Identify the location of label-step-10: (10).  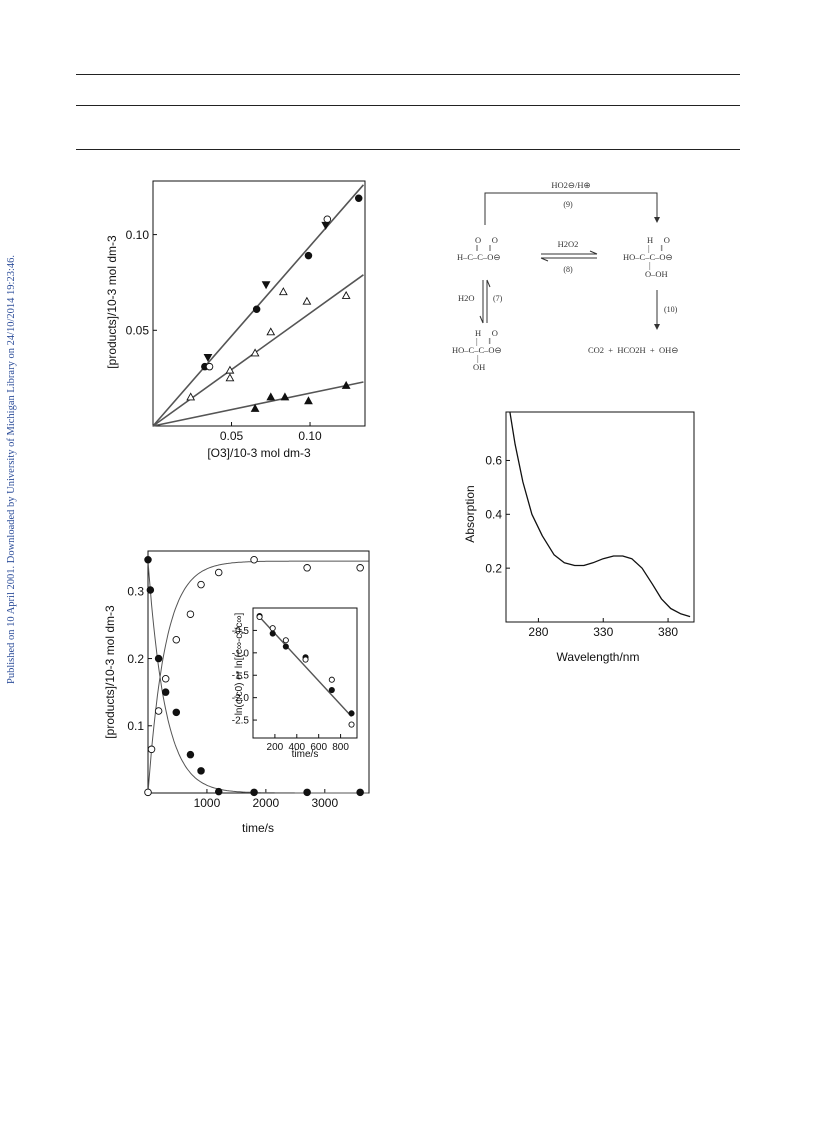
(671, 309).